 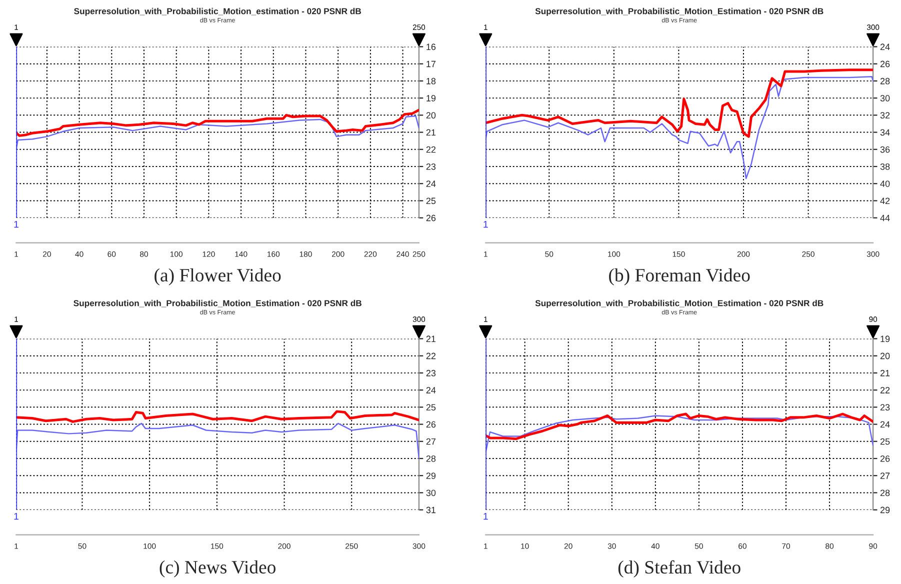 I want to click on x-axis-title: (a) Flower Video, so click(x=217, y=277).